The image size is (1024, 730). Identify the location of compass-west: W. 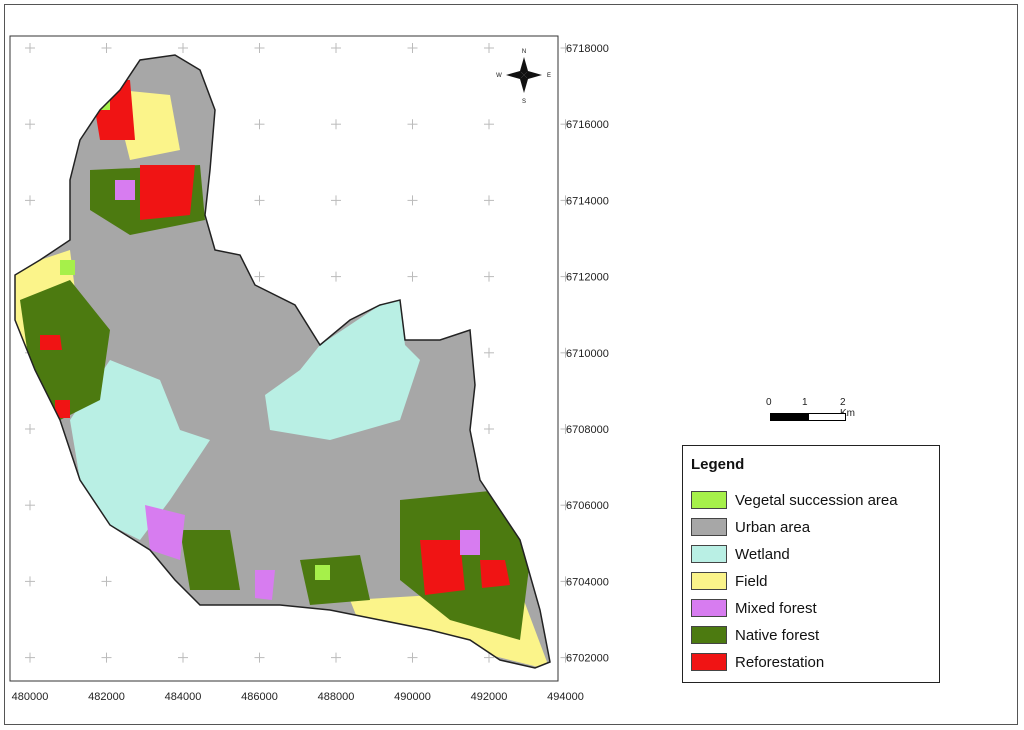
(499, 76).